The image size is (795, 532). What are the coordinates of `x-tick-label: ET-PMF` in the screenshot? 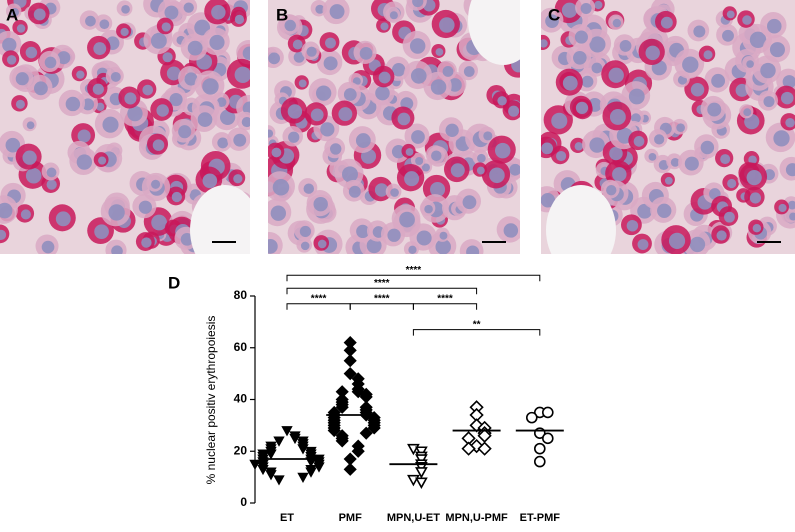 It's located at (540, 518).